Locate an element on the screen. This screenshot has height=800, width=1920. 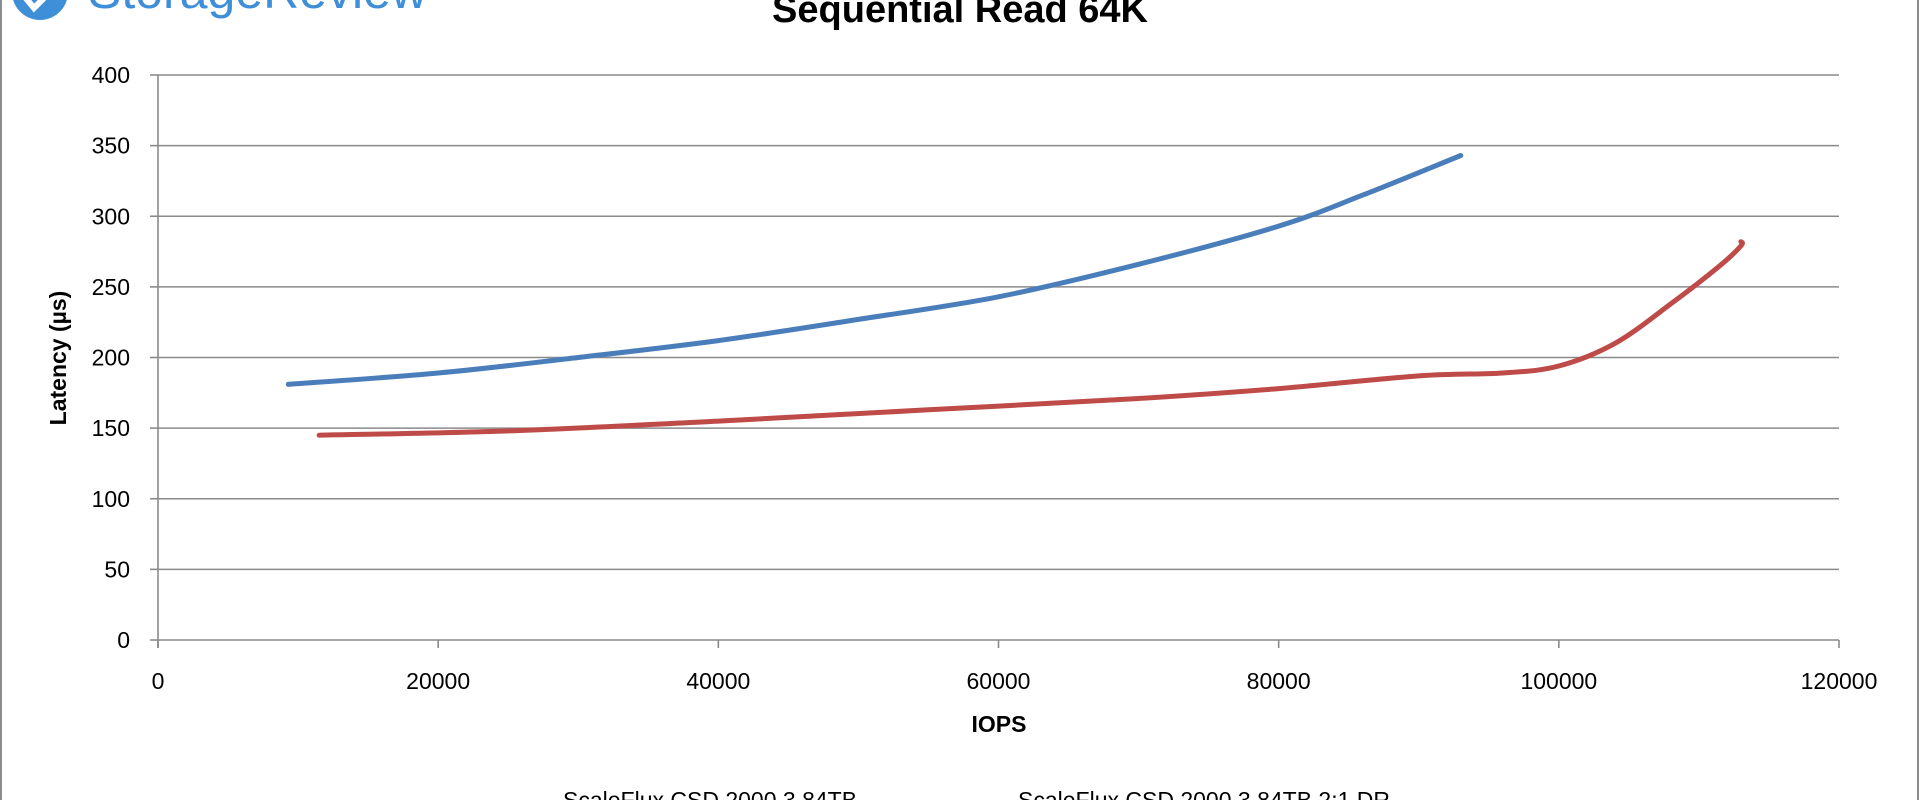
y-axis-ticks: 0 50 100 150 200 250 300 350 400 is located at coordinates (125, 357).